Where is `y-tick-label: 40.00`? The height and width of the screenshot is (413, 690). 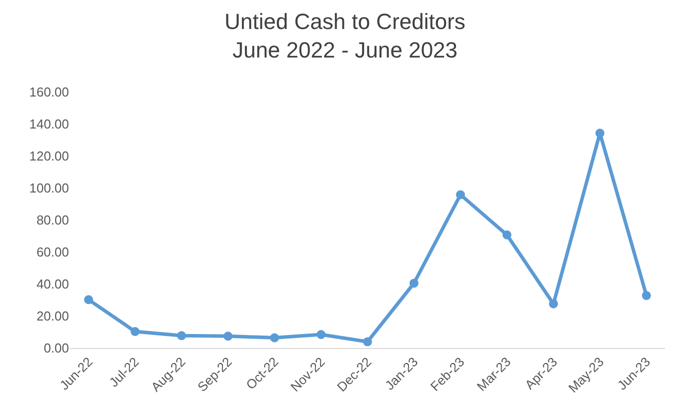 y-tick-label: 40.00 is located at coordinates (52, 284).